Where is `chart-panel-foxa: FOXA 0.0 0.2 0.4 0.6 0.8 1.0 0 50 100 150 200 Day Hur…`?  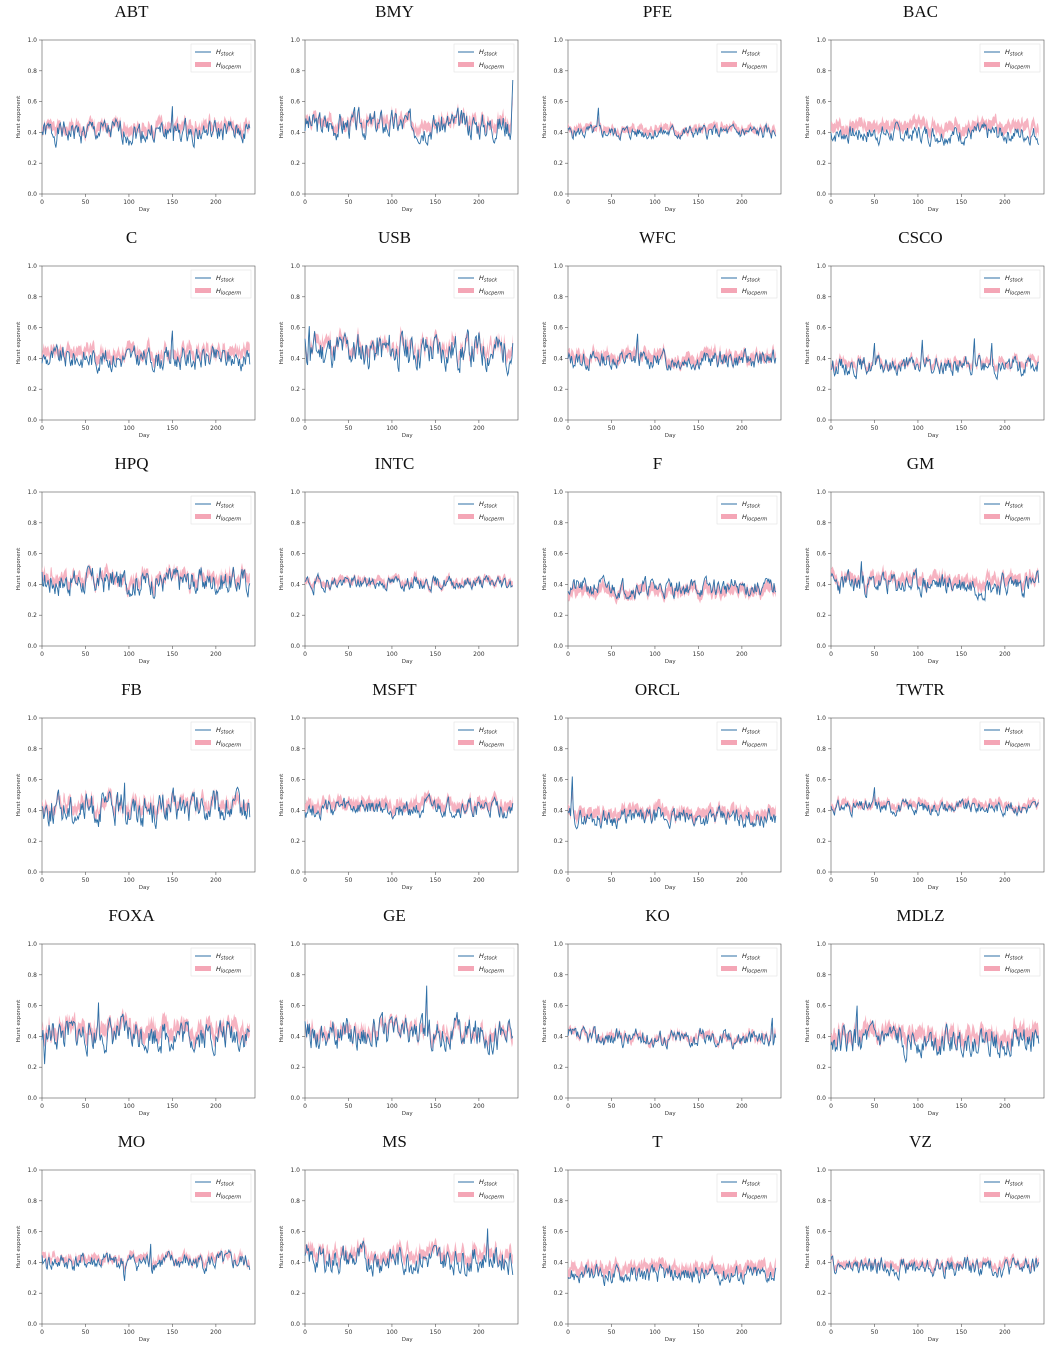
chart-panel-foxa: FOXA 0.0 0.2 0.4 0.6 0.8 1.0 0 50 100 150 200 Day Hur… is located at coordinates (131, 1017).